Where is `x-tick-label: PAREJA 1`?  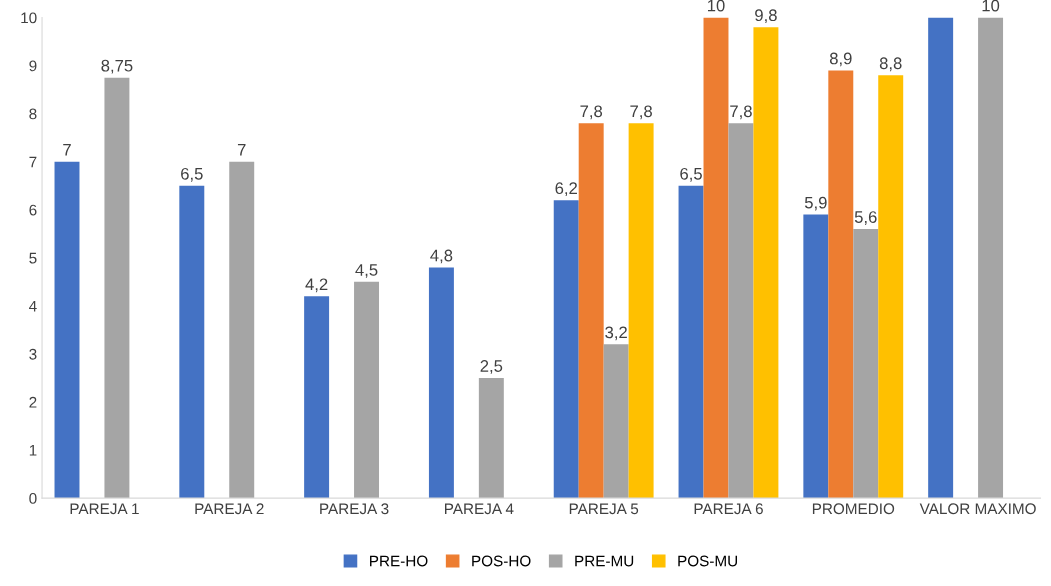 x-tick-label: PAREJA 1 is located at coordinates (104, 509).